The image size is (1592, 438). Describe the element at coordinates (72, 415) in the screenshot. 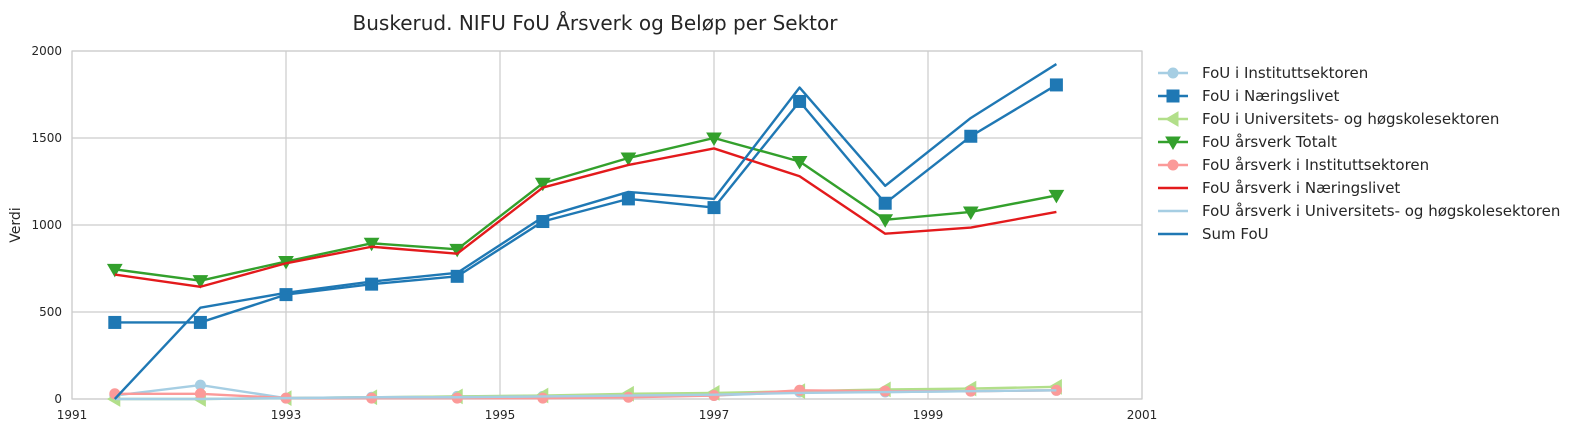

I see `x-tick-label: 1991` at that location.